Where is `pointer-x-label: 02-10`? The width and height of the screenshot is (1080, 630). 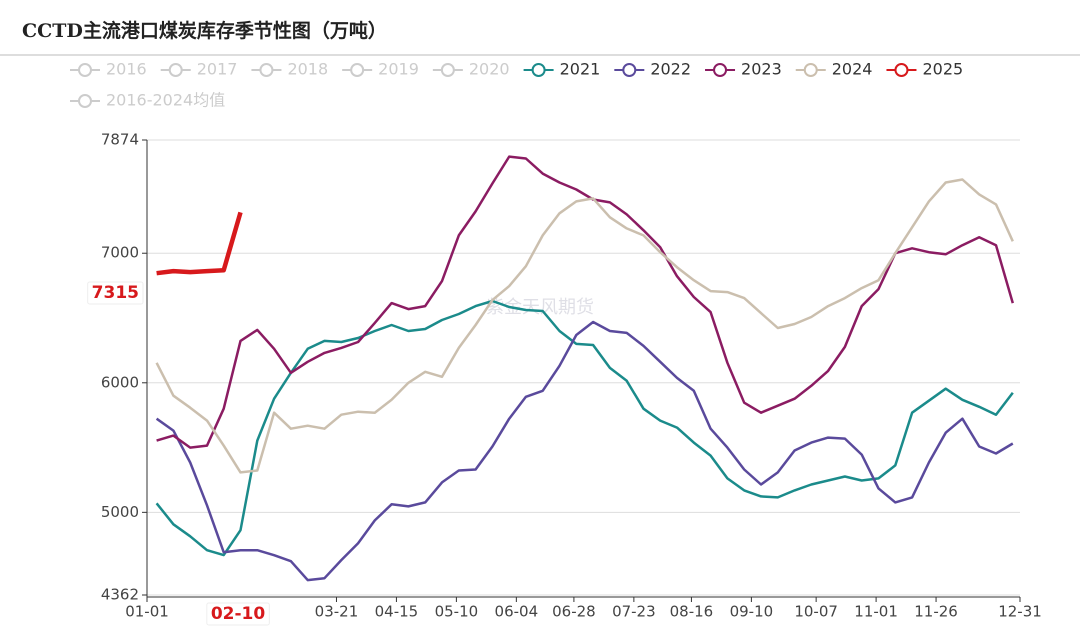 pointer-x-label: 02-10 is located at coordinates (238, 614).